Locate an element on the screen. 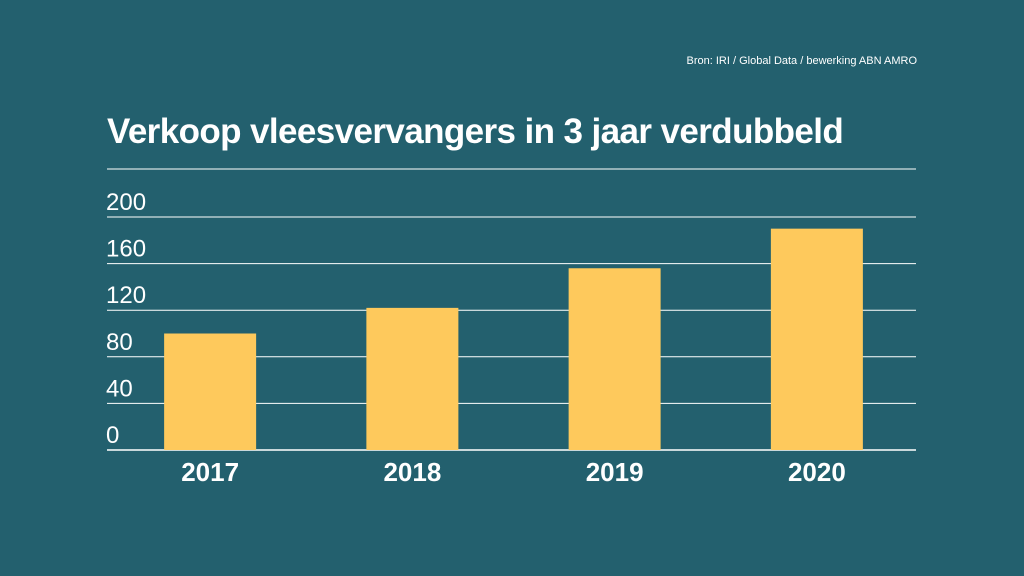  bar-2018 is located at coordinates (412, 378).